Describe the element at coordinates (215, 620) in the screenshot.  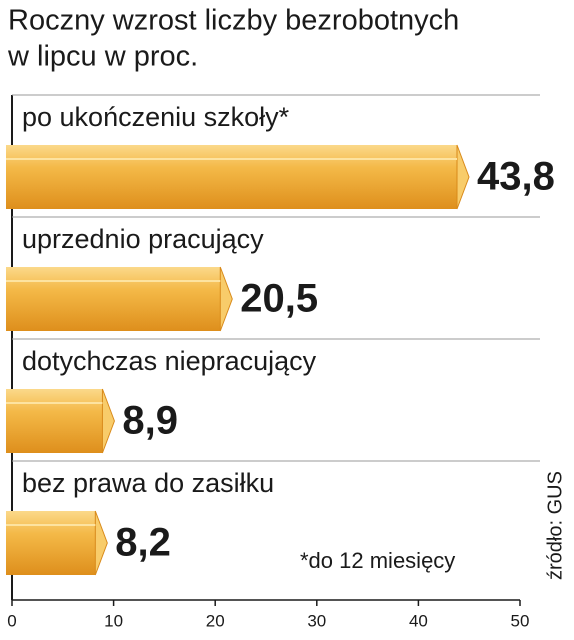
I see `x-tick-label: 20` at that location.